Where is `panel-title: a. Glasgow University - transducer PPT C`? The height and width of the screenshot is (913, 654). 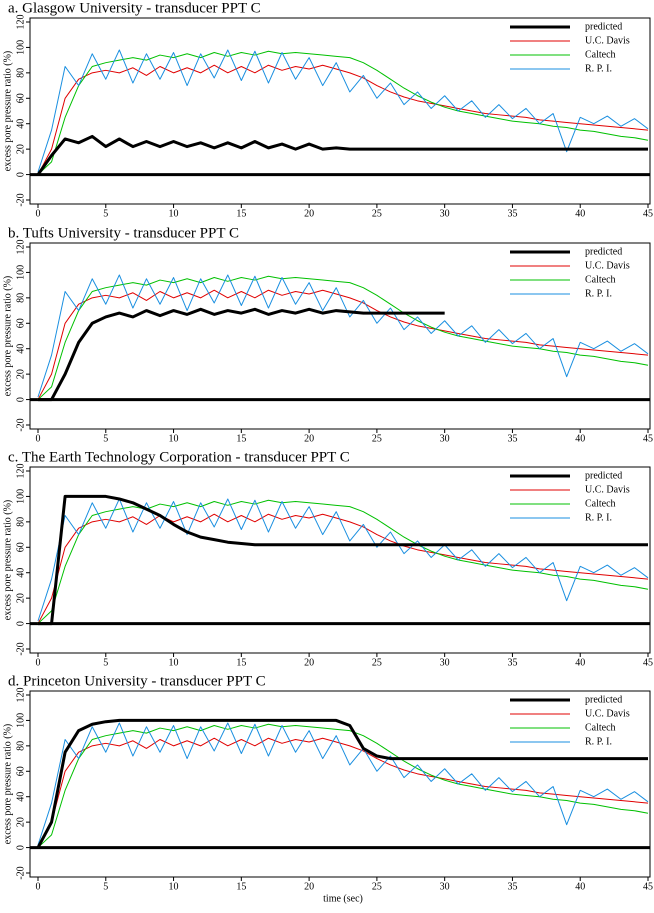
panel-title: a. Glasgow University - transducer PPT C is located at coordinates (134, 8).